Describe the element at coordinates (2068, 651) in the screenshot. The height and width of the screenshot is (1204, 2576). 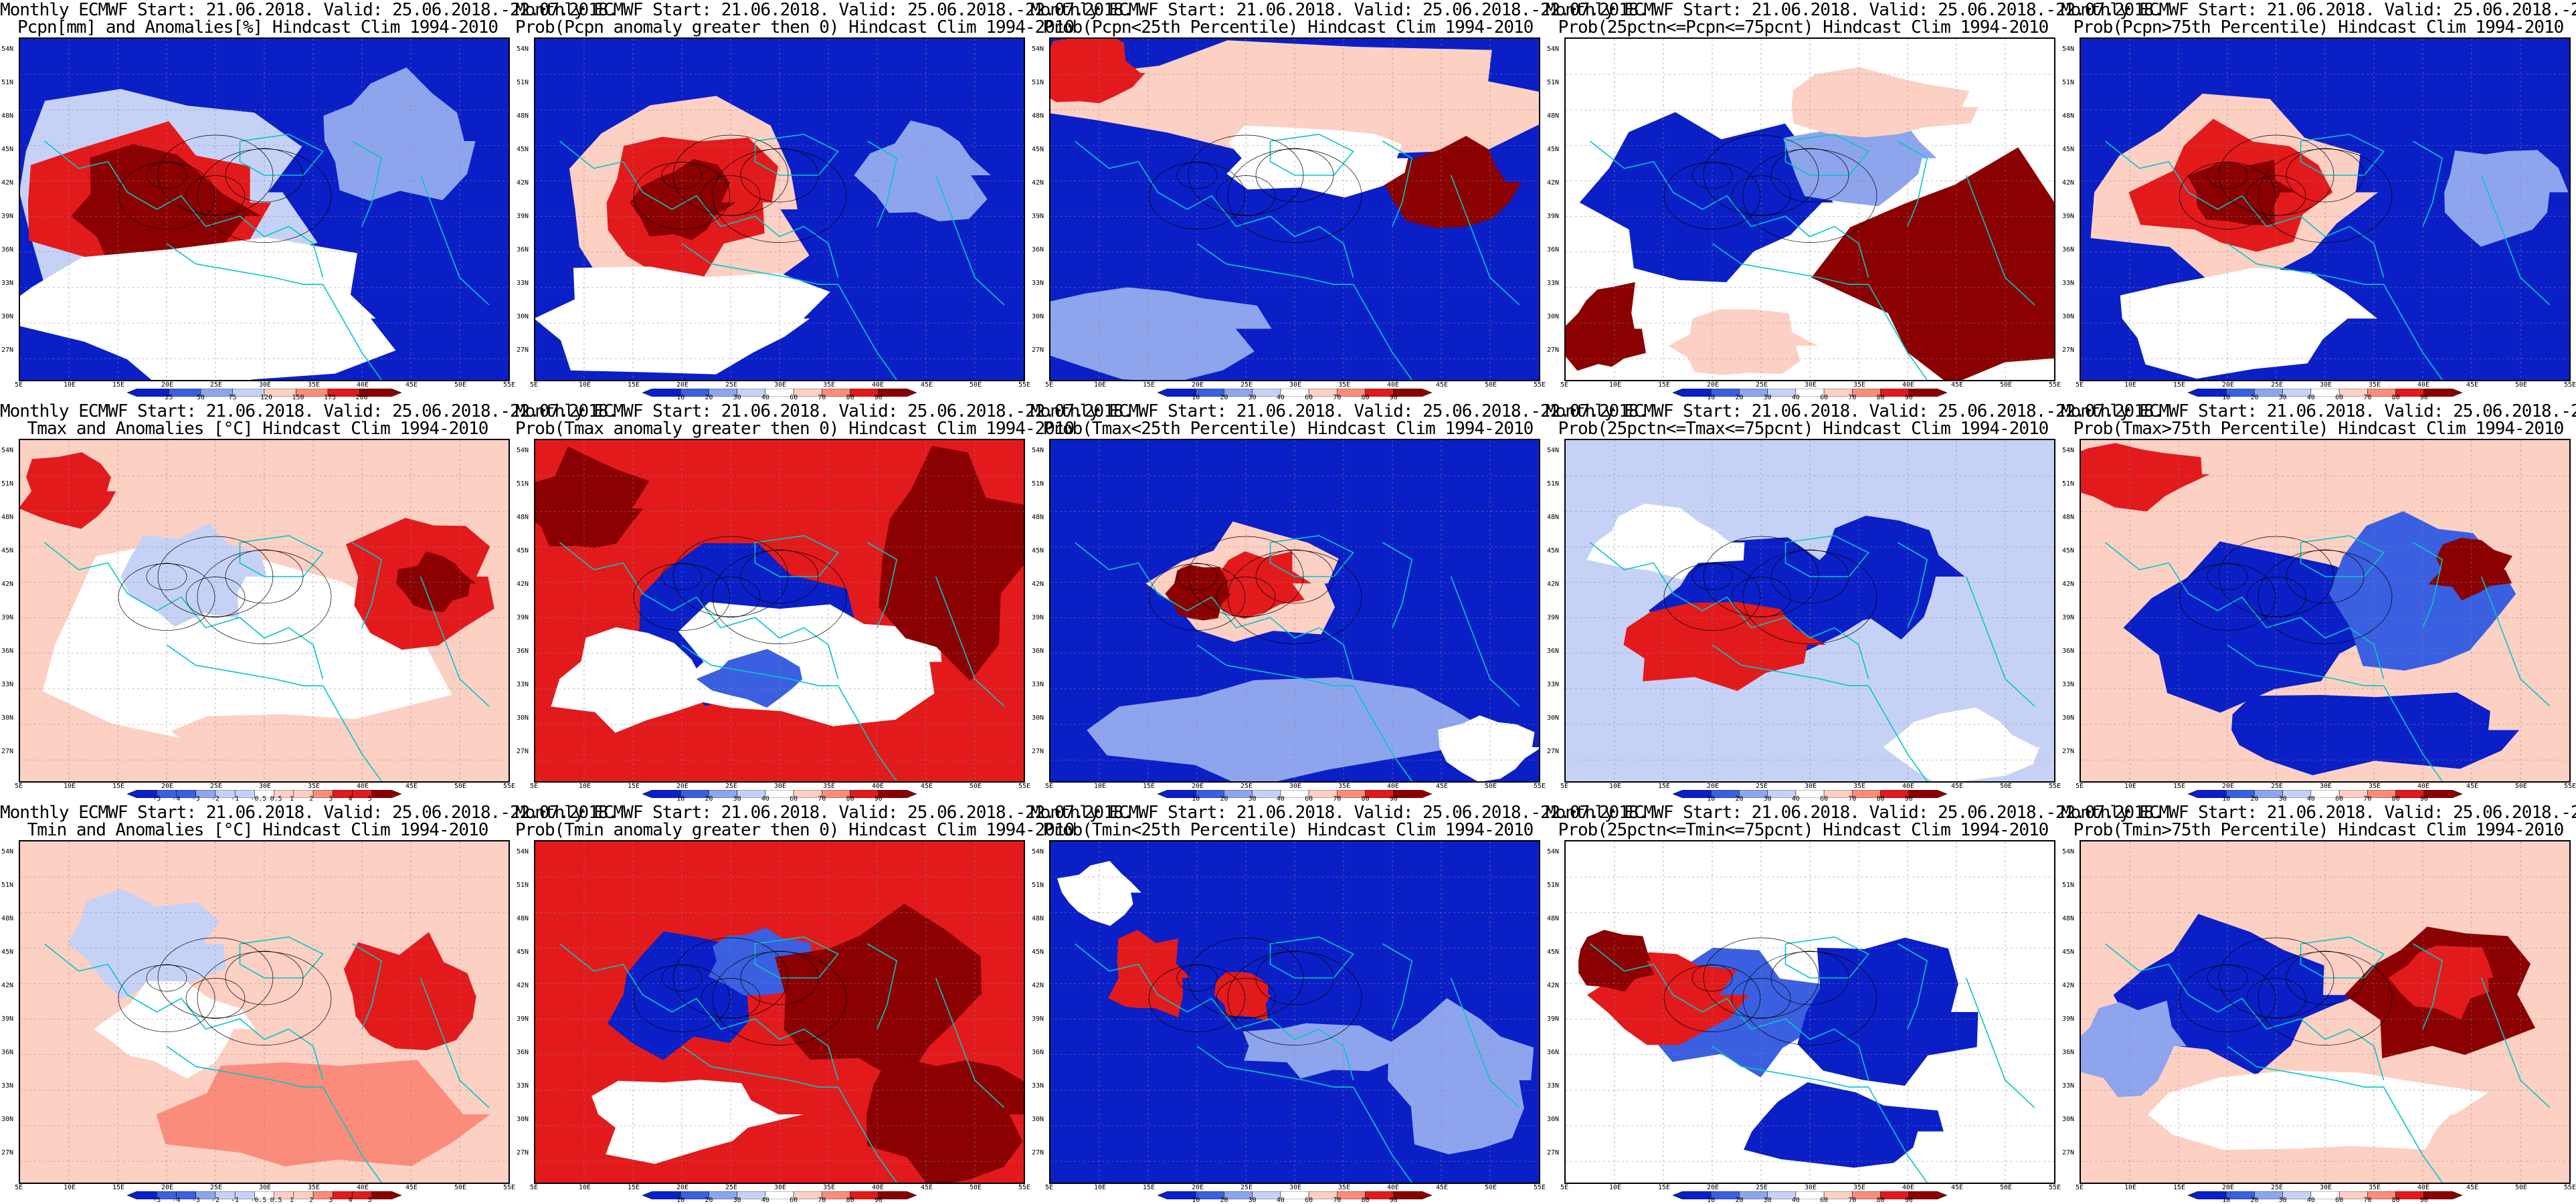
I see `lat-tick-label: 36N` at that location.